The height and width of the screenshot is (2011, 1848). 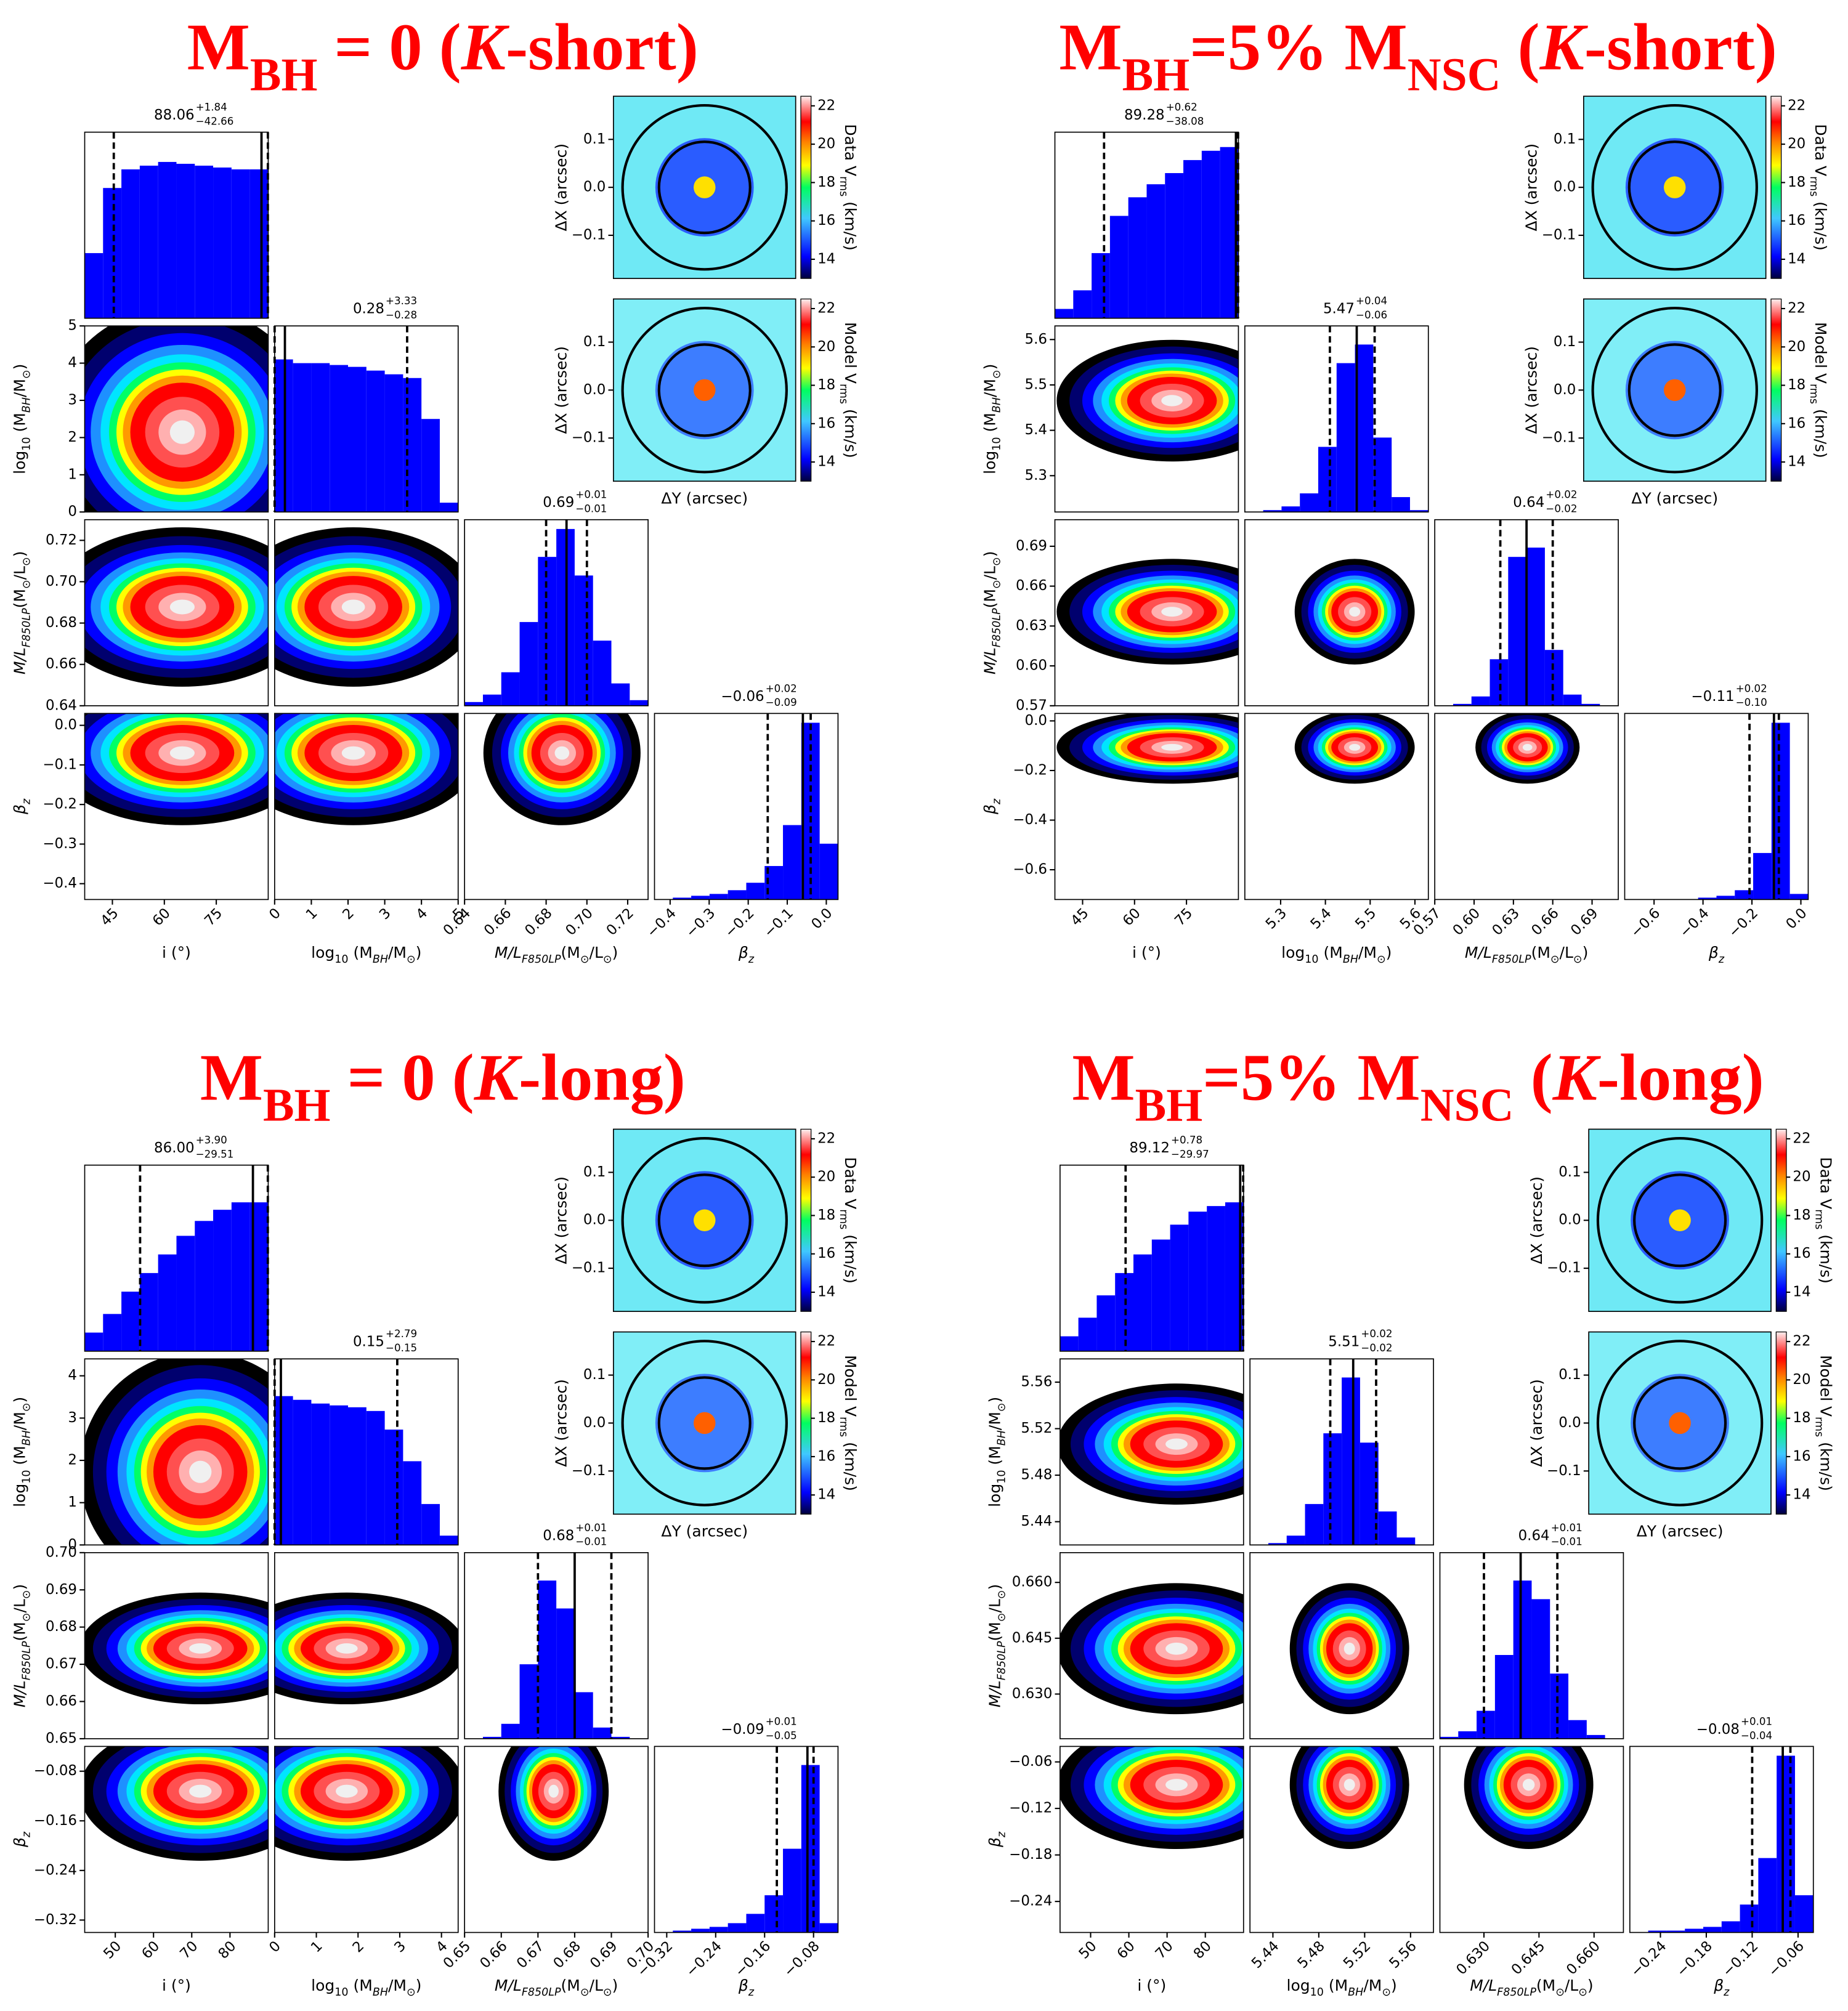 What do you see at coordinates (850, 150) in the screenshot?
I see `text-run: Data V` at bounding box center [850, 150].